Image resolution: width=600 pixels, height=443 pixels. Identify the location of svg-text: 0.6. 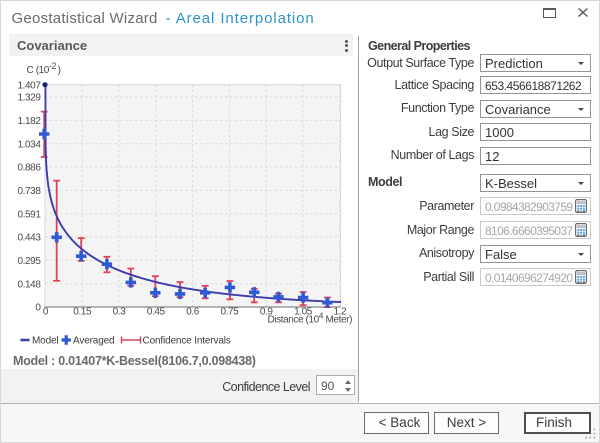
(193, 312).